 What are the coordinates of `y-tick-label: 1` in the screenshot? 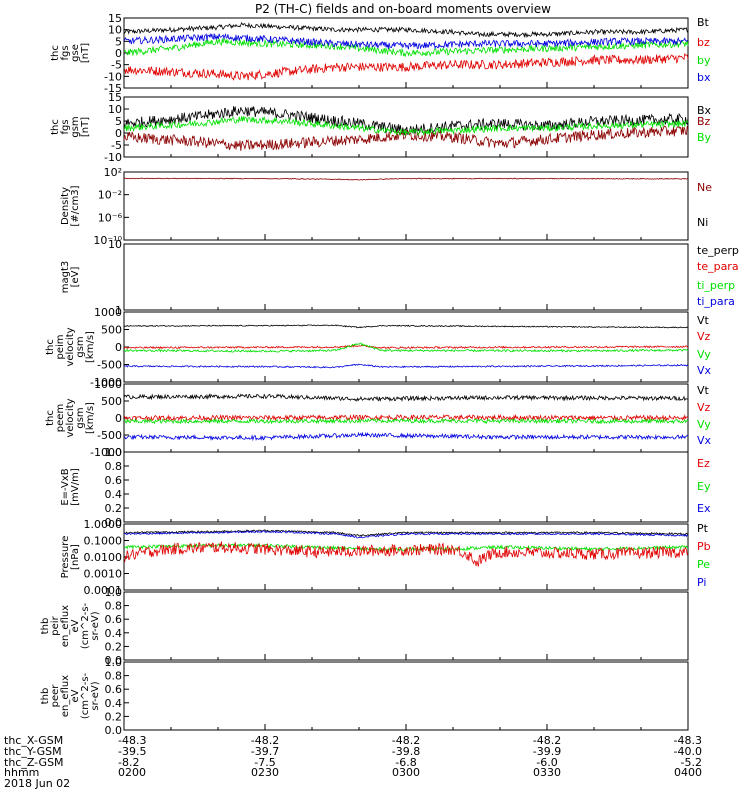 It's located at (118, 310).